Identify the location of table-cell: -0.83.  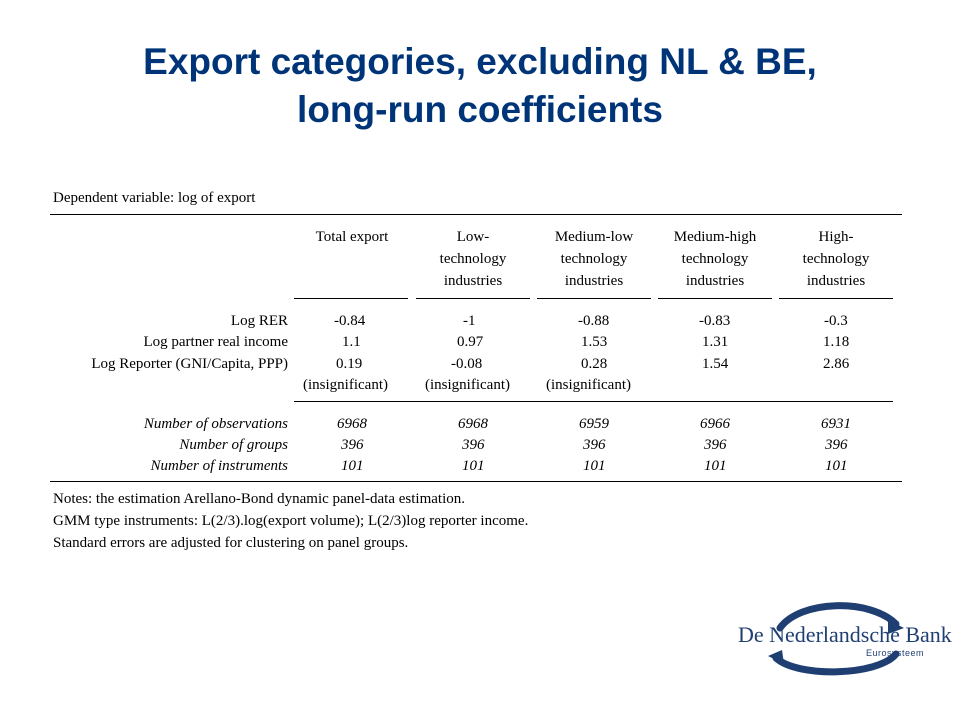
(715, 321).